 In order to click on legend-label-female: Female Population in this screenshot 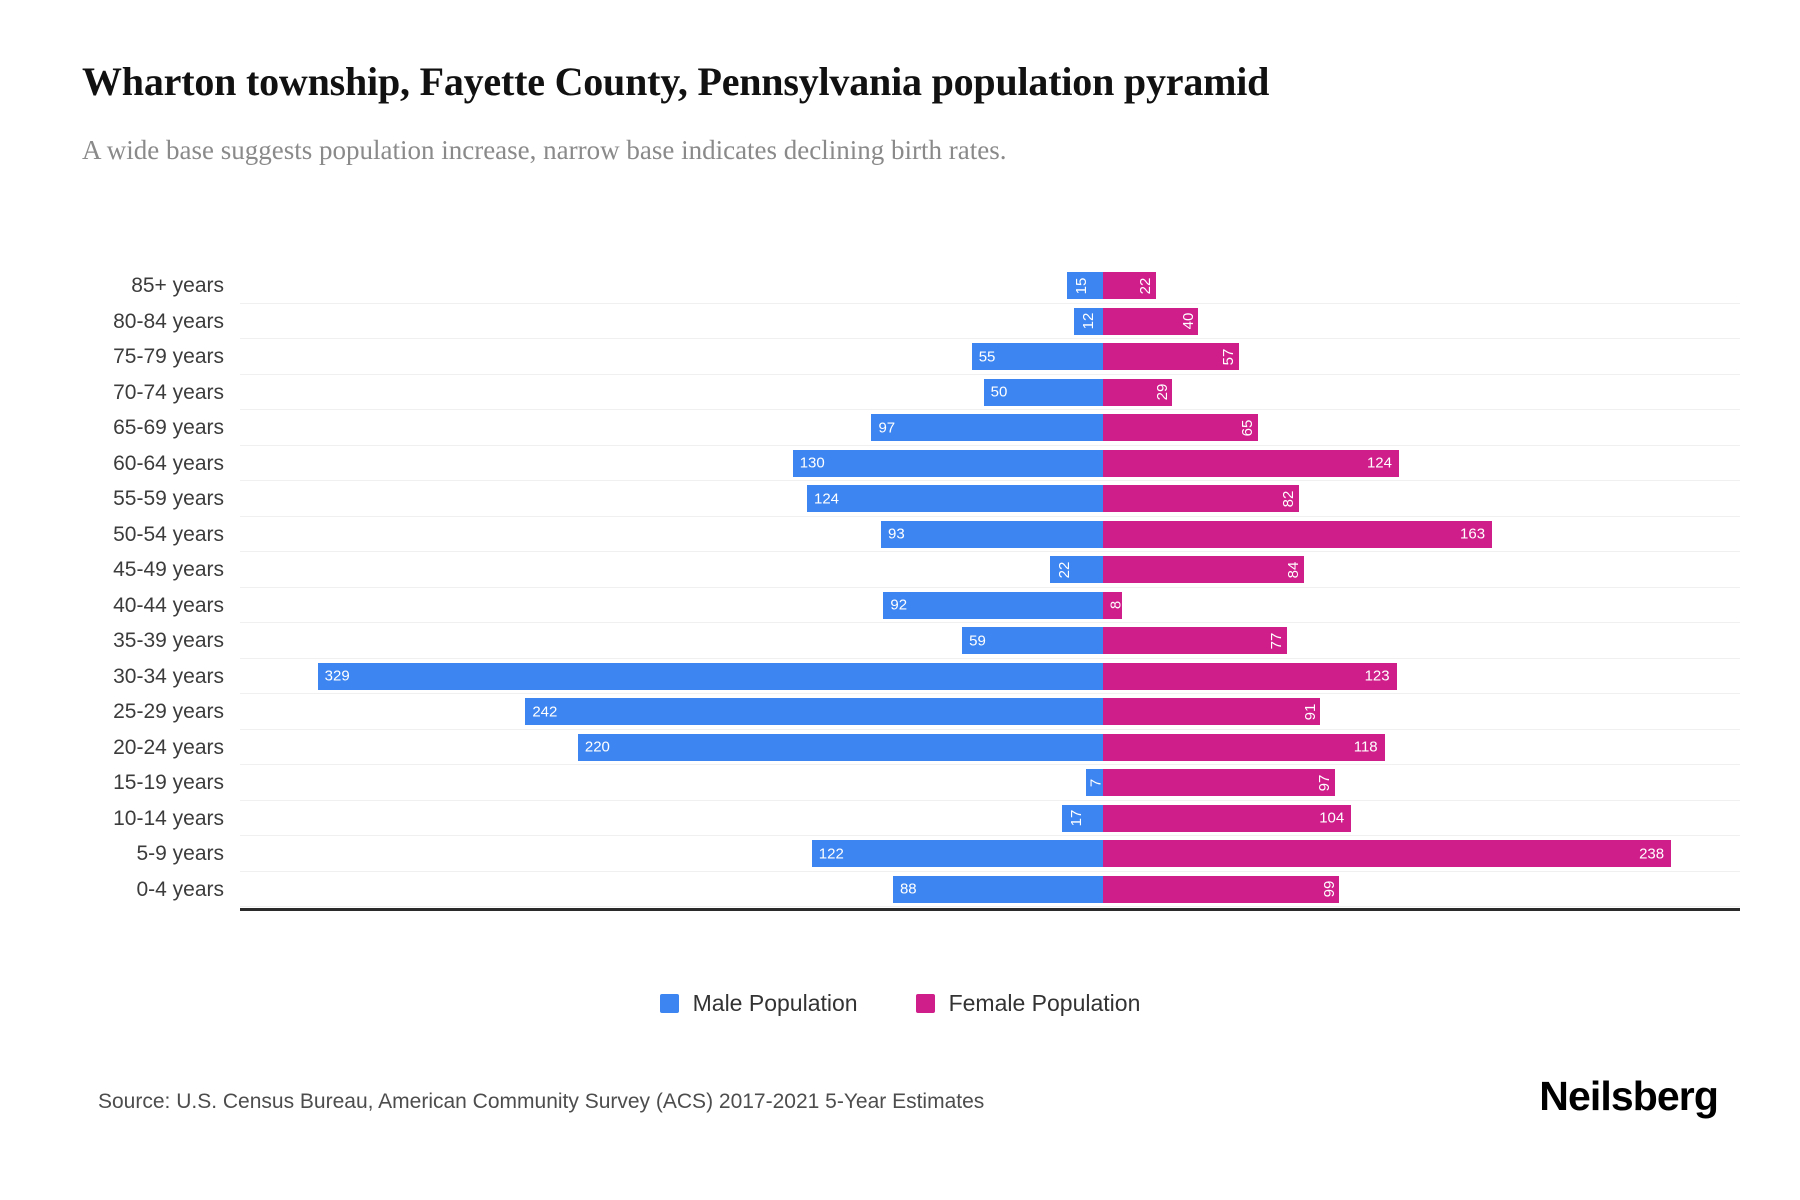, I will do `click(1044, 1003)`.